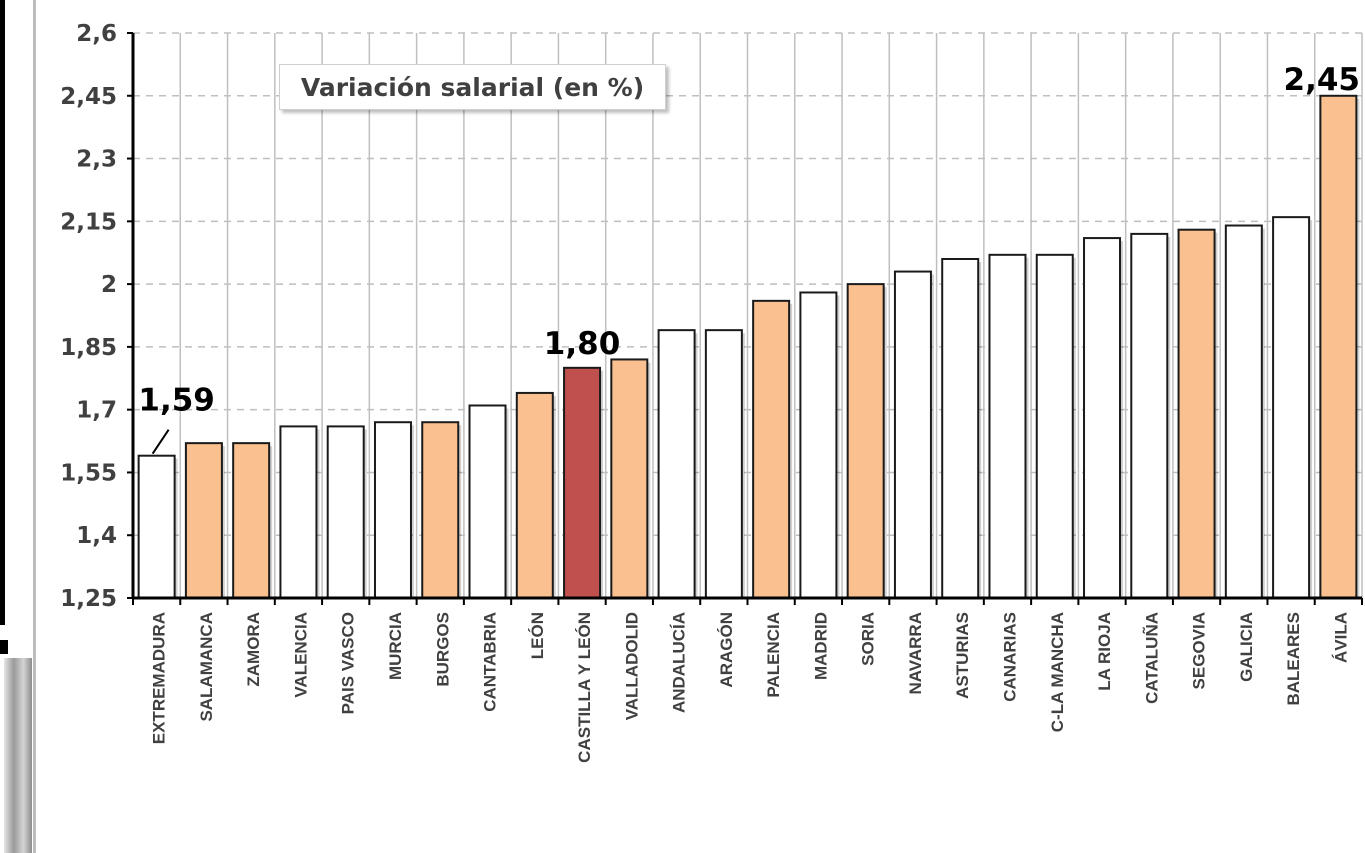 This screenshot has height=853, width=1365. What do you see at coordinates (631, 666) in the screenshot?
I see `x-tick-label: VALLADOLID` at bounding box center [631, 666].